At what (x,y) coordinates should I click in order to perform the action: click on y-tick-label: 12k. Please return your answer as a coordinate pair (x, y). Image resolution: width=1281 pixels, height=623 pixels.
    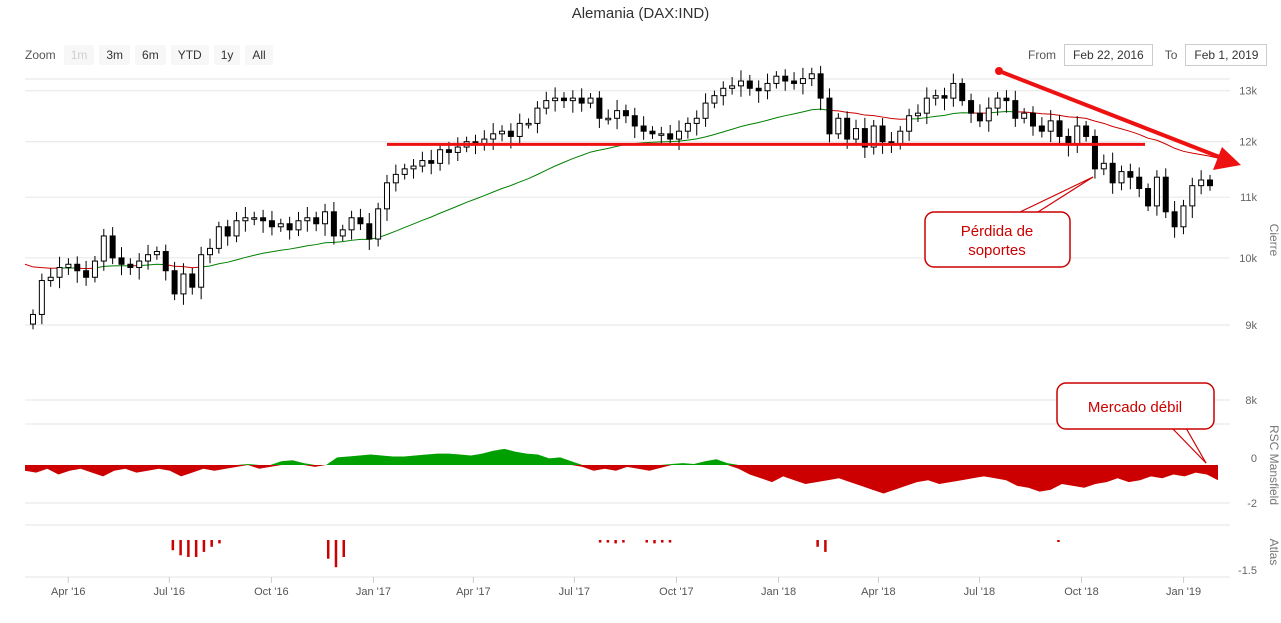
    Looking at the image, I should click on (1248, 143).